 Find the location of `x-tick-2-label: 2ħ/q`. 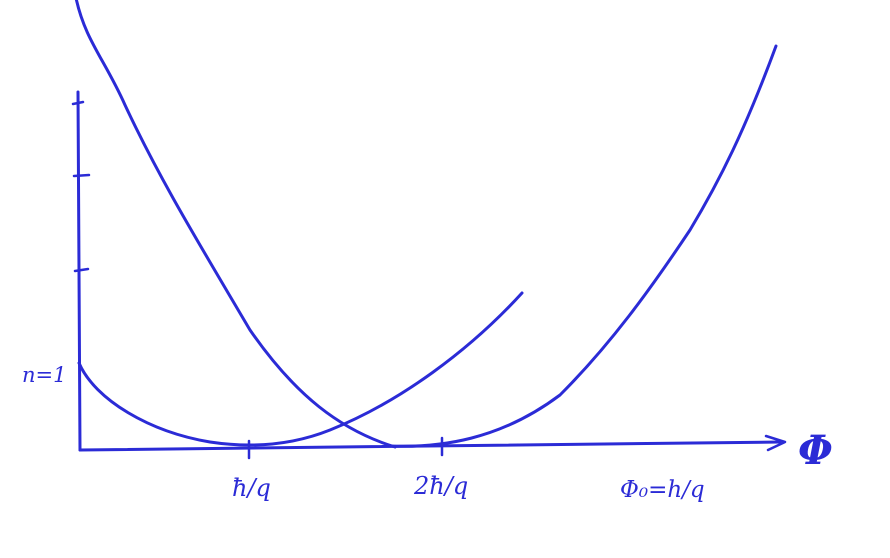

x-tick-2-label: 2ħ/q is located at coordinates (440, 486).